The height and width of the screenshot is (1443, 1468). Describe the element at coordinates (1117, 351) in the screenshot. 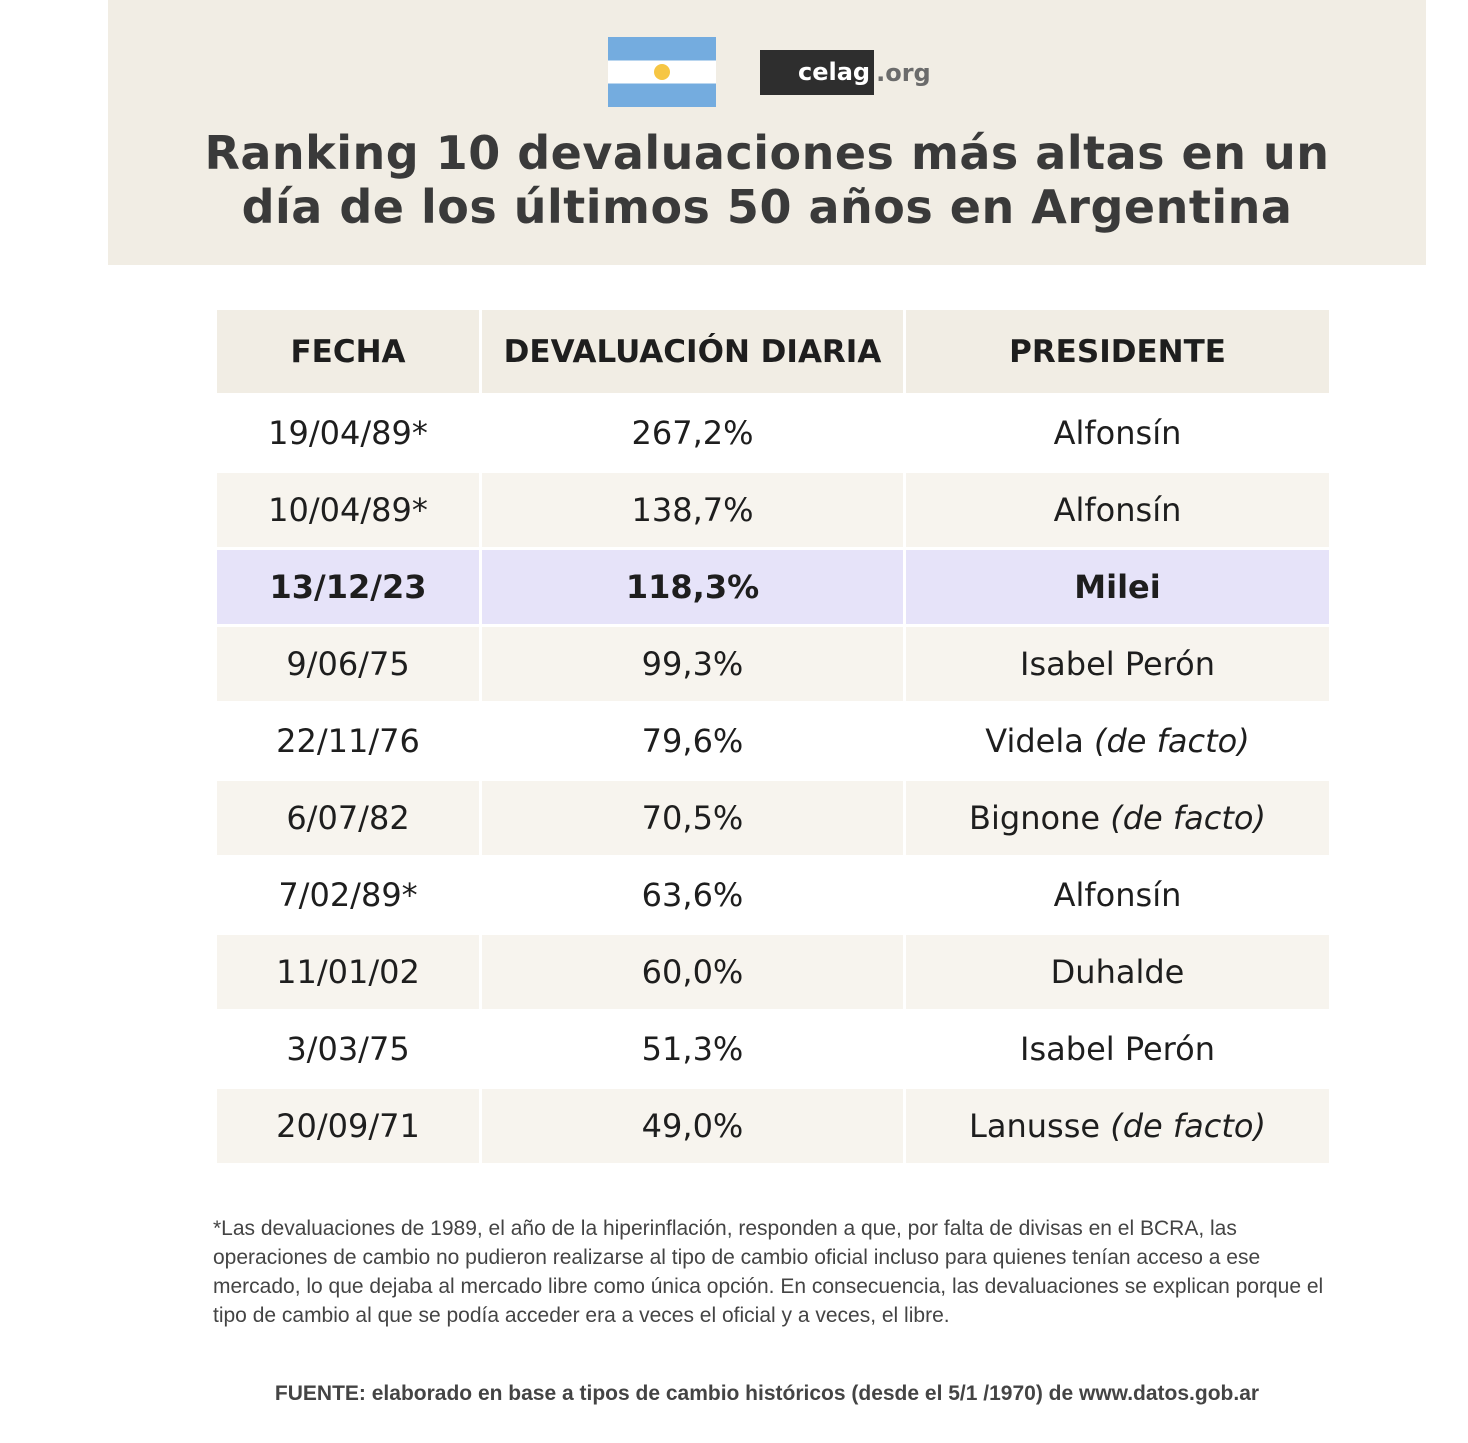

I see `column-header-presidente: PRESIDENTE` at that location.